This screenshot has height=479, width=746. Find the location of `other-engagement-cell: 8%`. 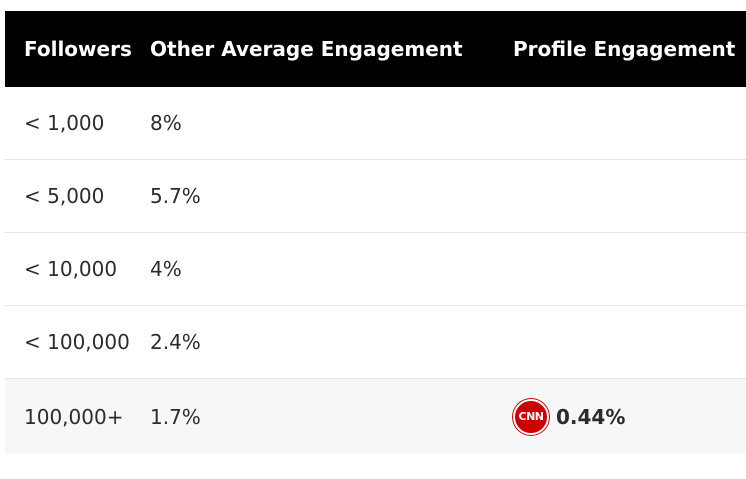

other-engagement-cell: 8% is located at coordinates (166, 123).